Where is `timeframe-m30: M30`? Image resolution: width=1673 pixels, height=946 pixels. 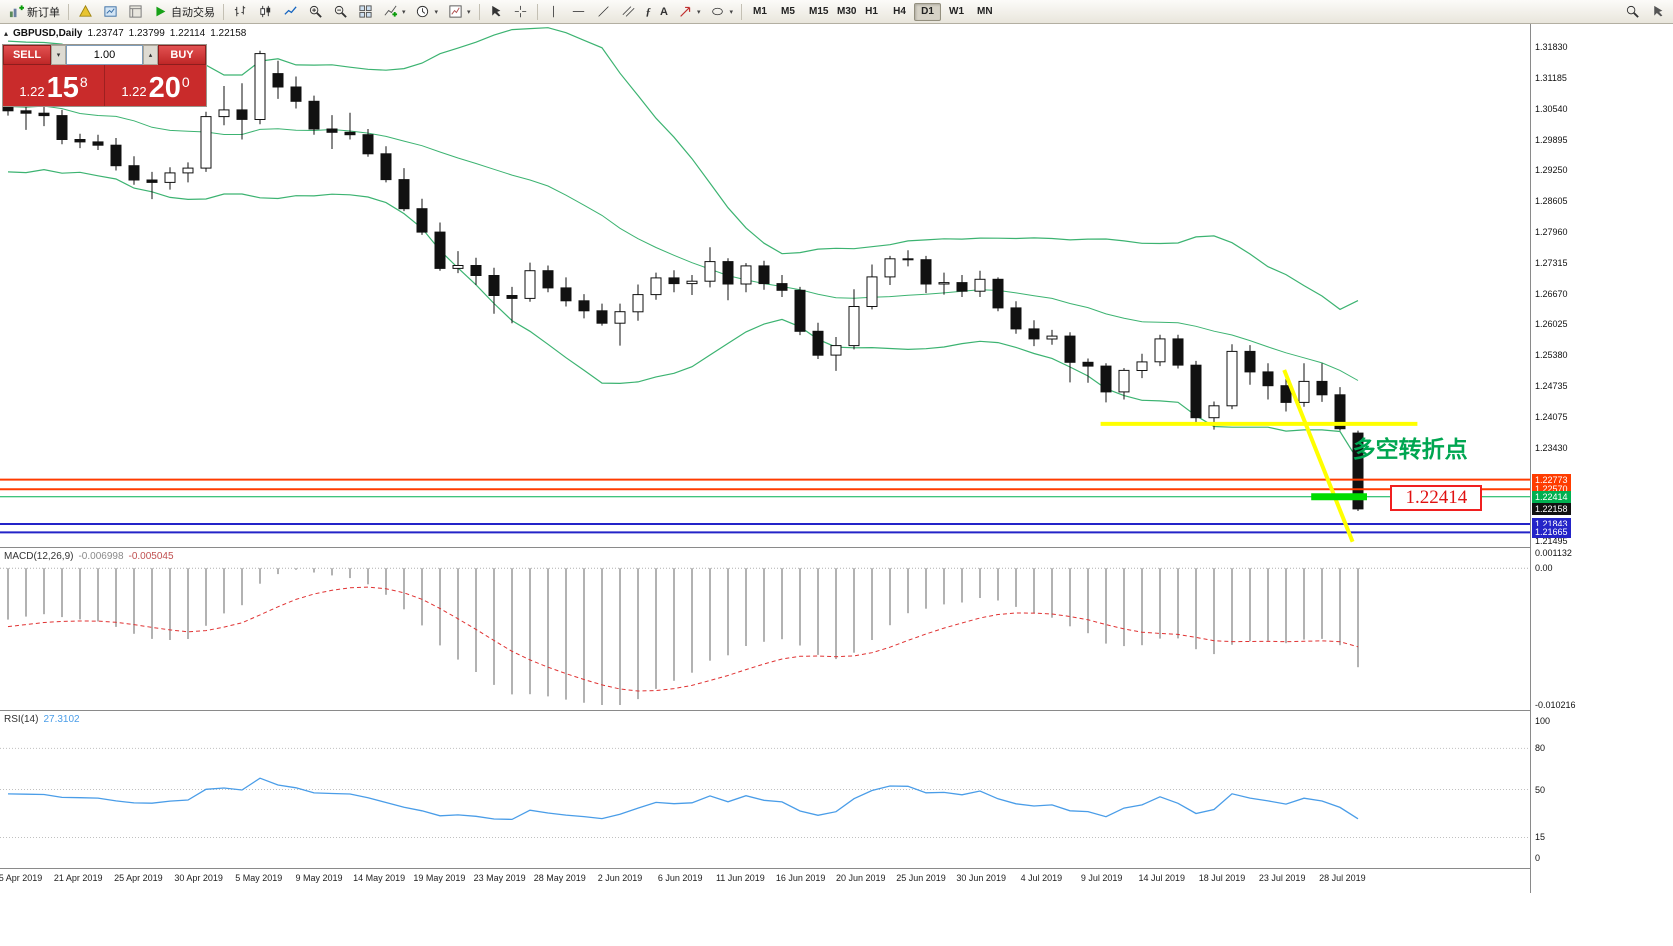
timeframe-m30: M30 is located at coordinates (843, 12).